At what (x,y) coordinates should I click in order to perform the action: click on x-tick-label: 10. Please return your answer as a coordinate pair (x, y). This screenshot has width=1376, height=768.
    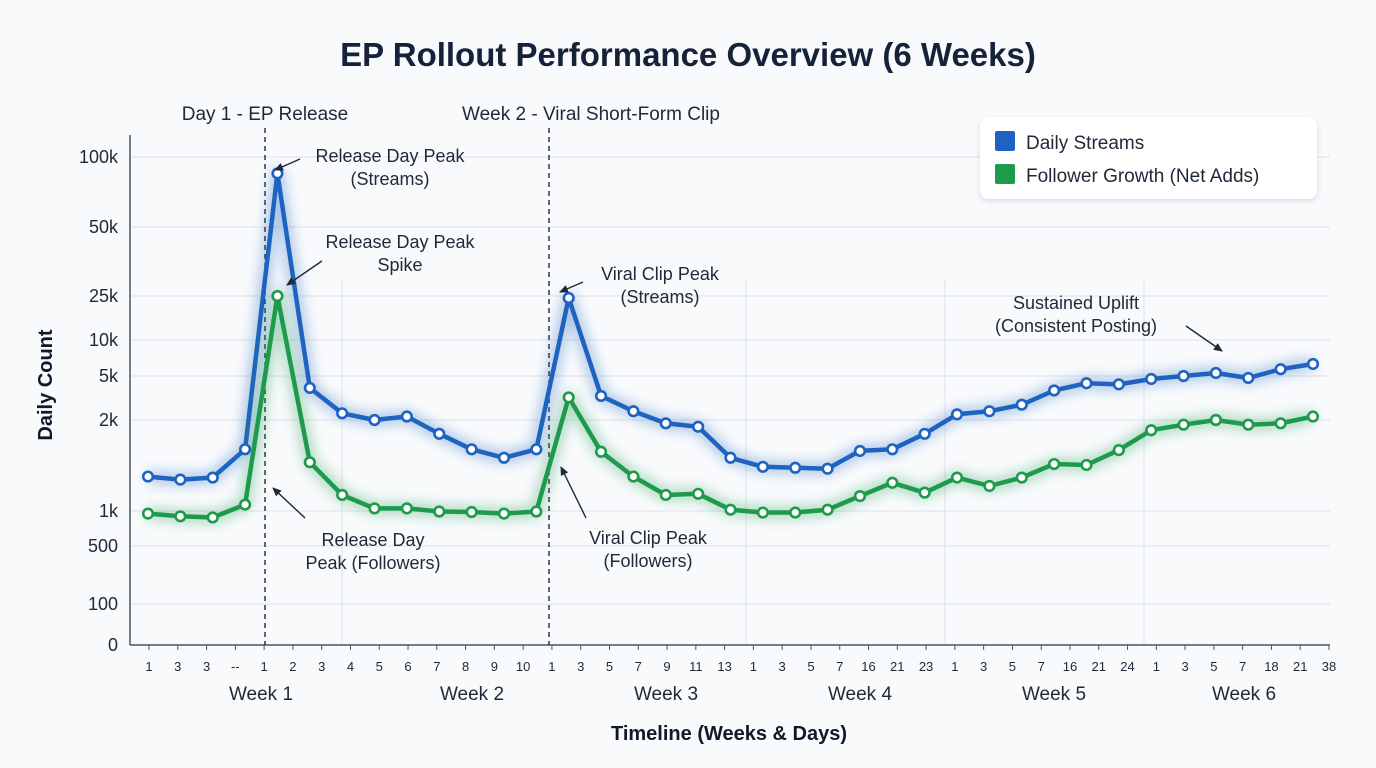
    Looking at the image, I should click on (523, 666).